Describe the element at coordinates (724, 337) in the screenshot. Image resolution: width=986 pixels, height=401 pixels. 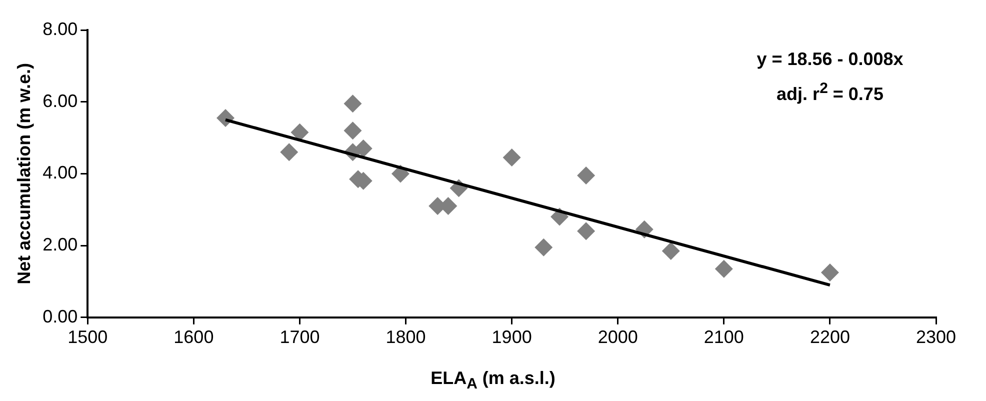
I see `x-tick-label: 2100` at that location.